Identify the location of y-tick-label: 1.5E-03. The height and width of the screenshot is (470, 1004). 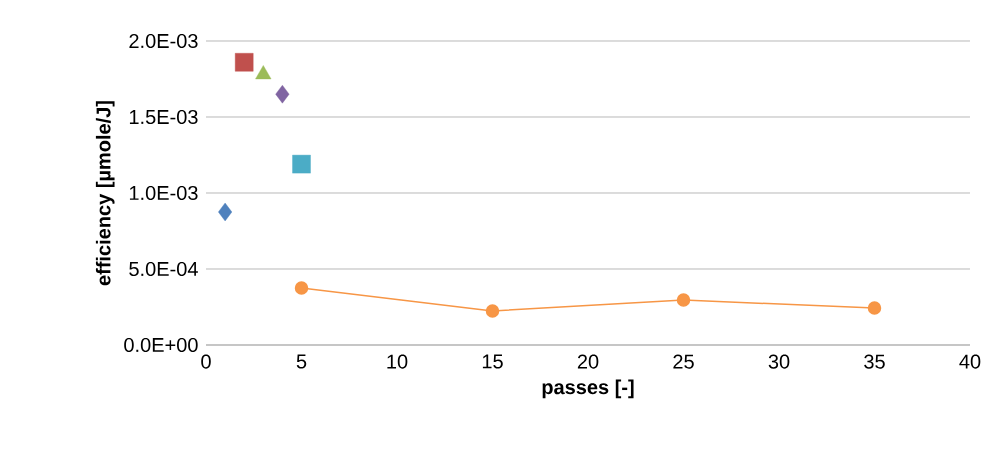
(163, 117).